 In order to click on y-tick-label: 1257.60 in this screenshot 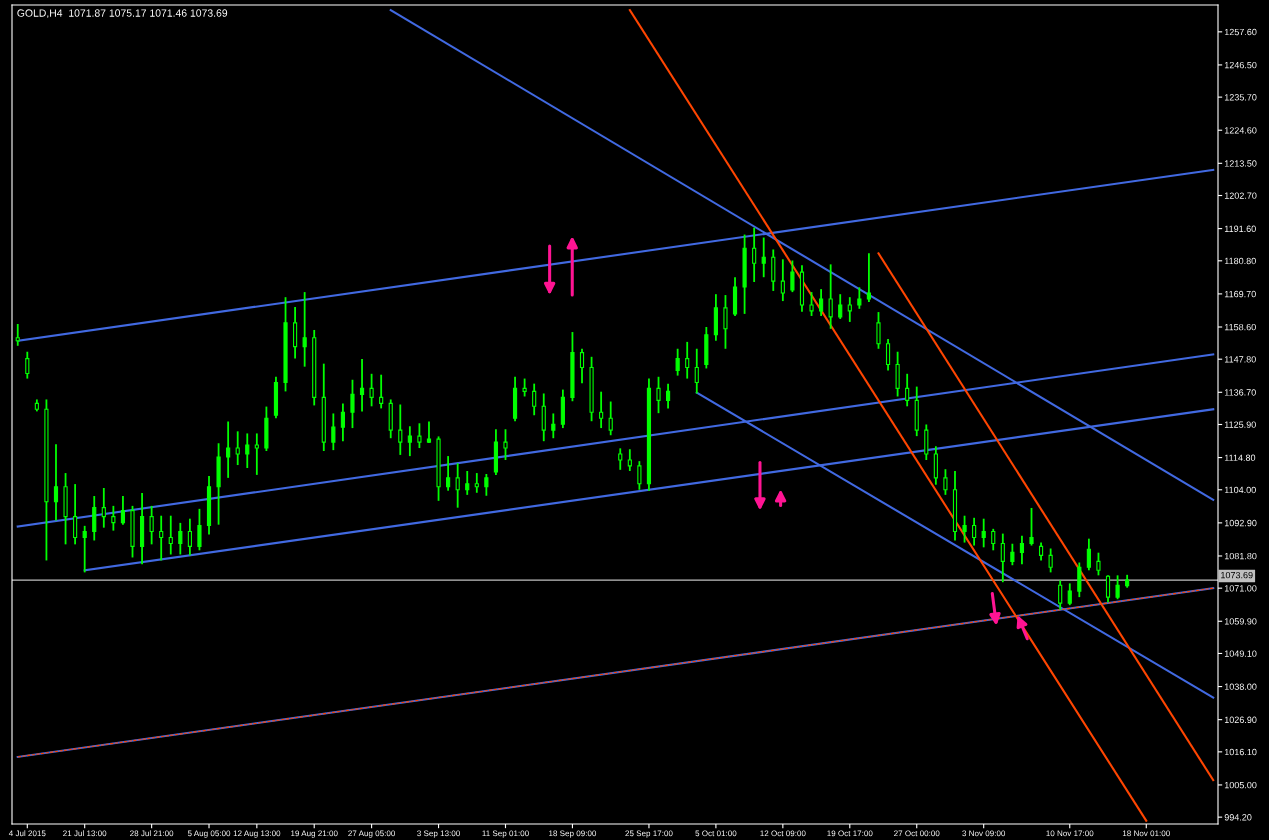, I will do `click(1240, 32)`.